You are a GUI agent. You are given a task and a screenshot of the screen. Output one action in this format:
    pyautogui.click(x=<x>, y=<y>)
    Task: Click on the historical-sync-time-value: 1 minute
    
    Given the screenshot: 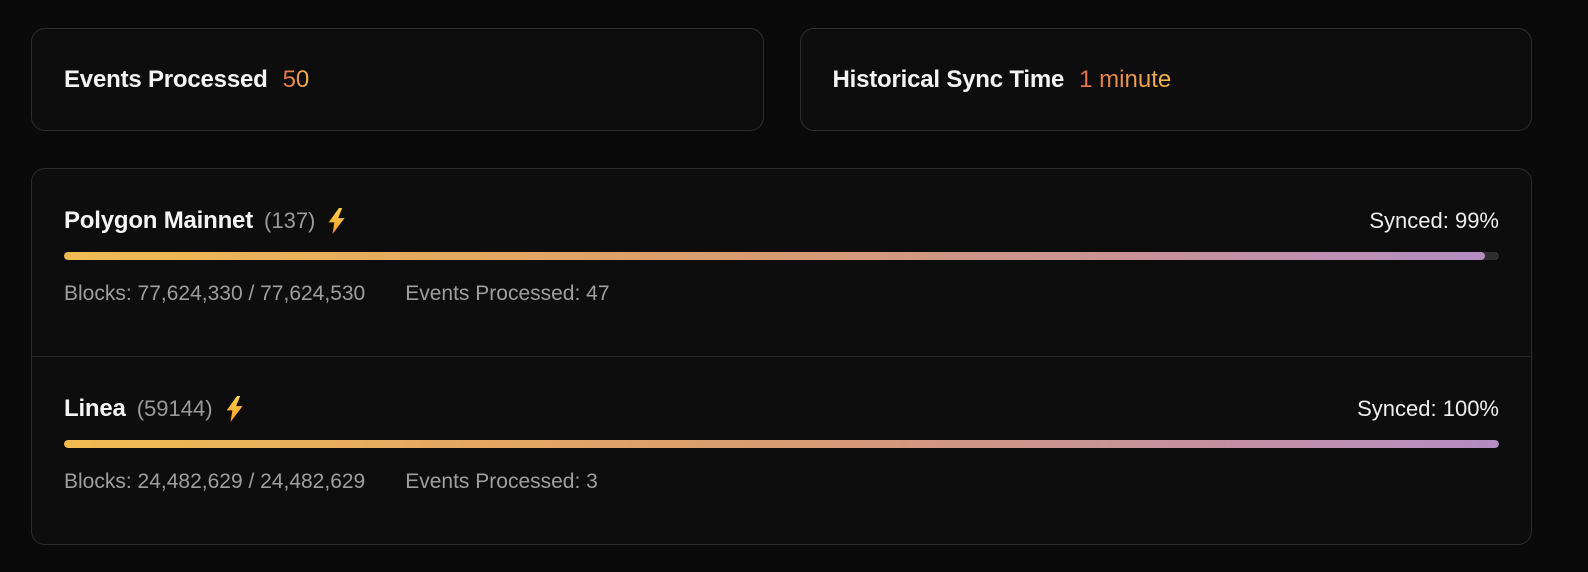 What is the action you would take?
    pyautogui.click(x=1125, y=79)
    